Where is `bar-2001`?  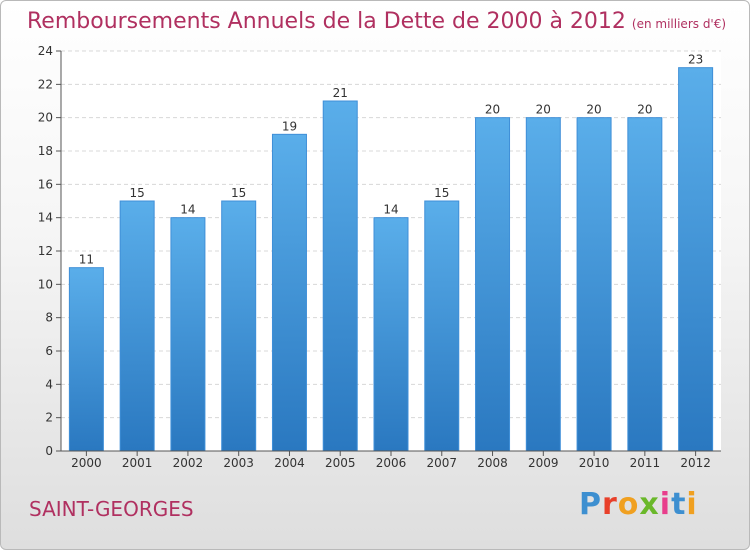
bar-2001 is located at coordinates (137, 326).